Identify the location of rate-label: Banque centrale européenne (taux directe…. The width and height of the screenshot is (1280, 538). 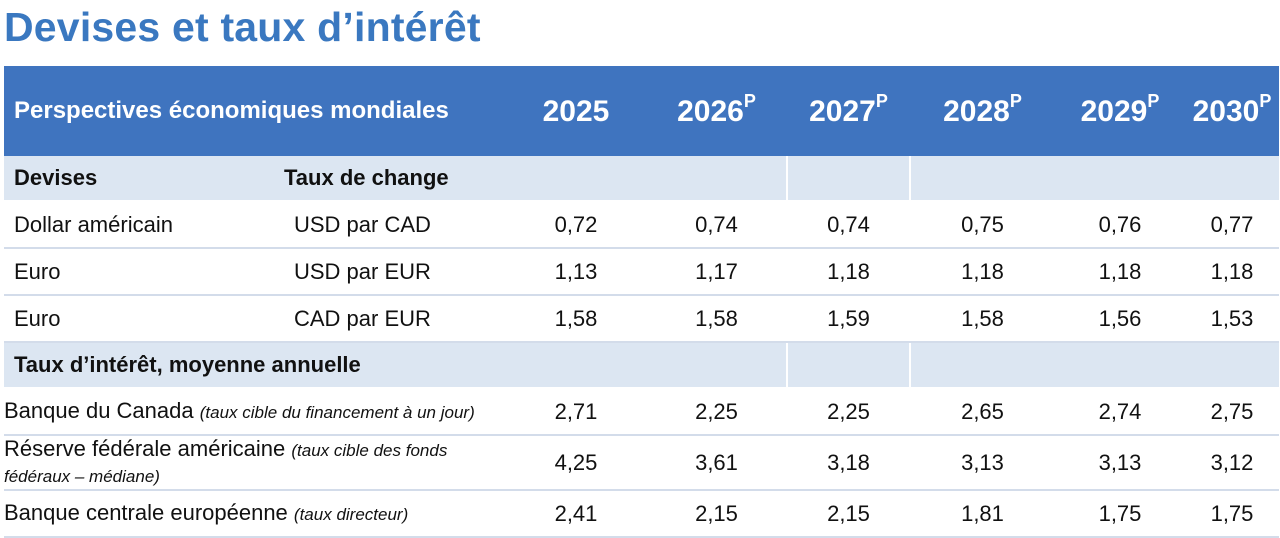
(255, 514).